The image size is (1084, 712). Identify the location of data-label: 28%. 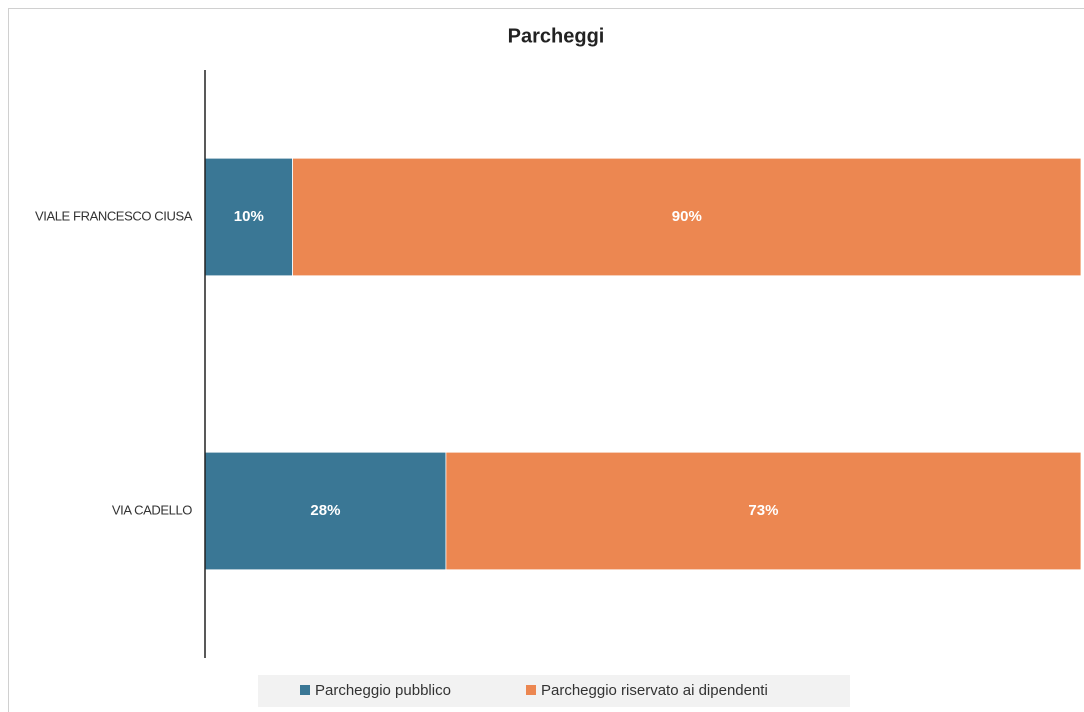
(325, 510).